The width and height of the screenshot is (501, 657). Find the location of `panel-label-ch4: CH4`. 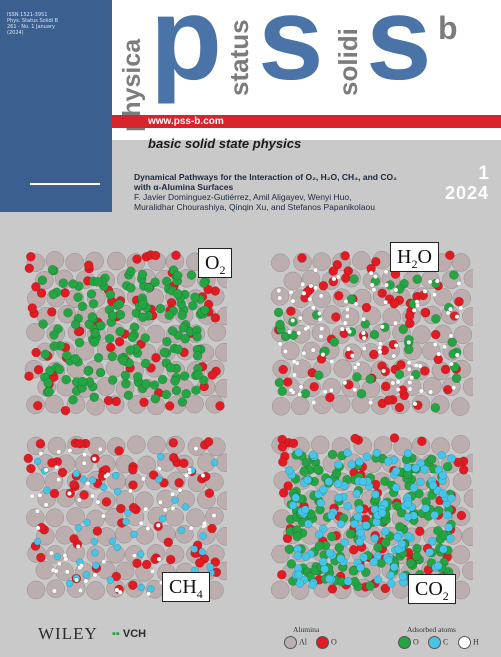

panel-label-ch4: CH4 is located at coordinates (186, 587).